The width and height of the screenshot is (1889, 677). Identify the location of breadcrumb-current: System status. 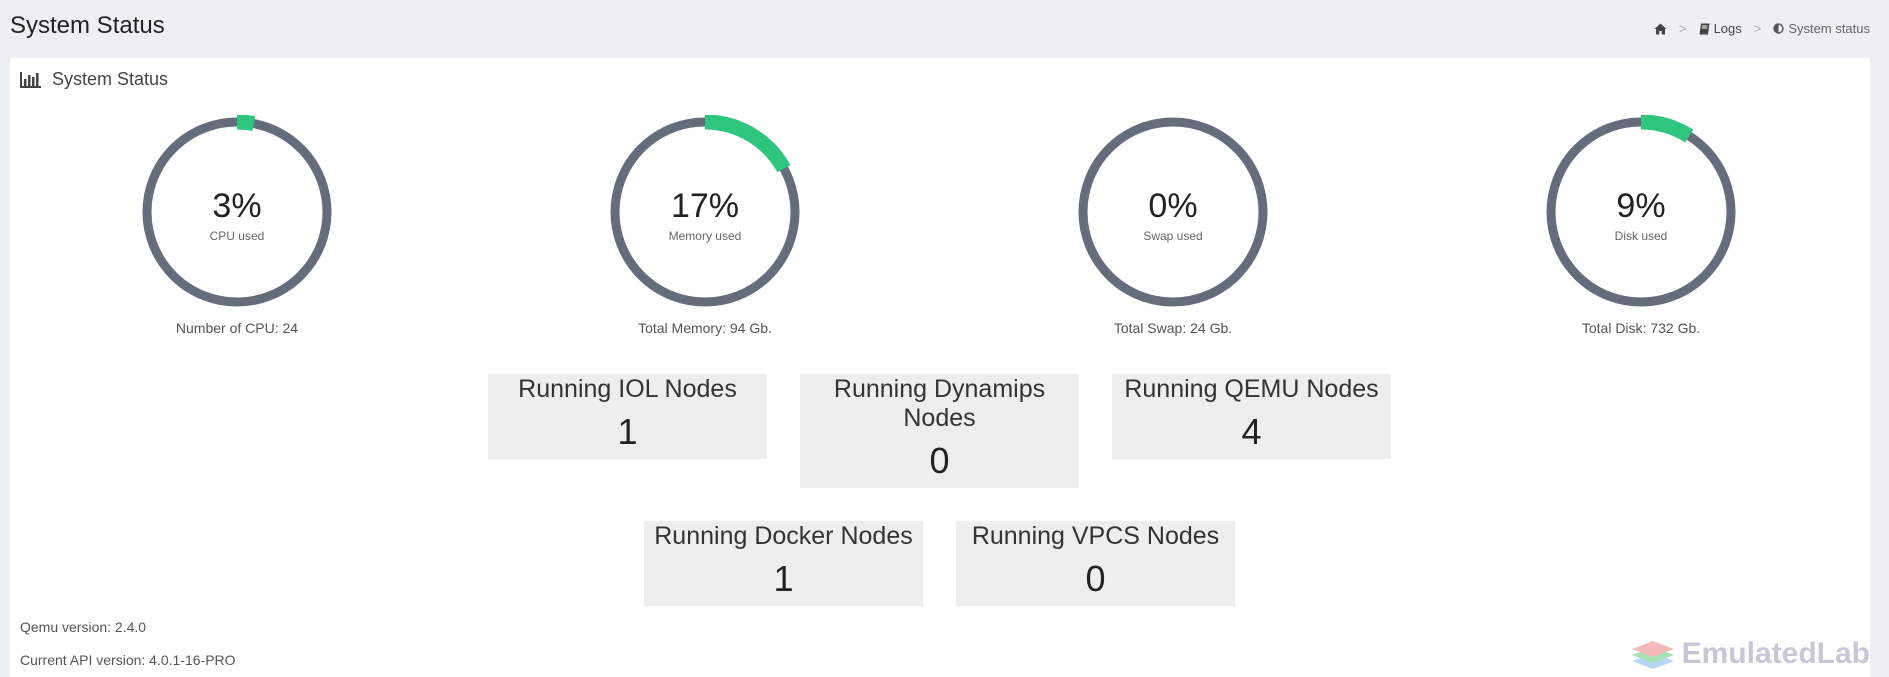
(1821, 28).